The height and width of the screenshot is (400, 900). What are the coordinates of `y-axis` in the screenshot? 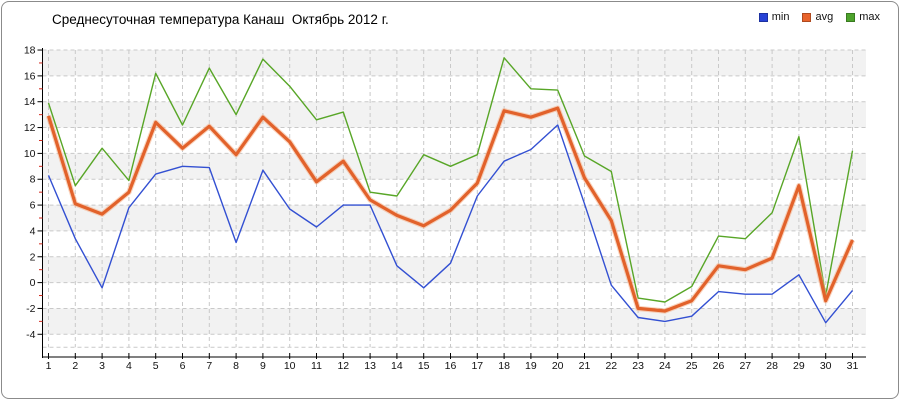 It's located at (40, 203).